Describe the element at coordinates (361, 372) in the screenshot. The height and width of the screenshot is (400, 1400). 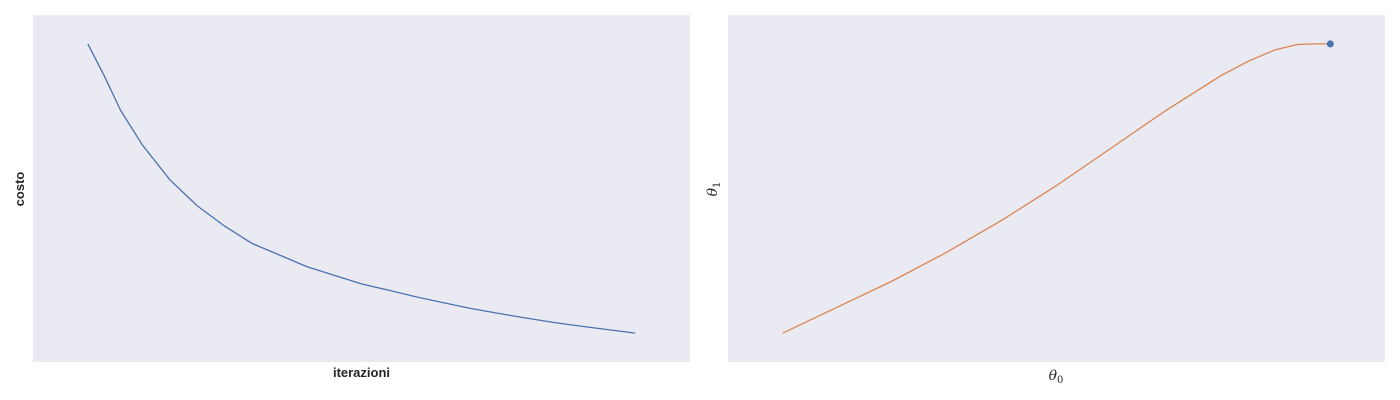
I see `cost-xlabel: iterazioni` at that location.